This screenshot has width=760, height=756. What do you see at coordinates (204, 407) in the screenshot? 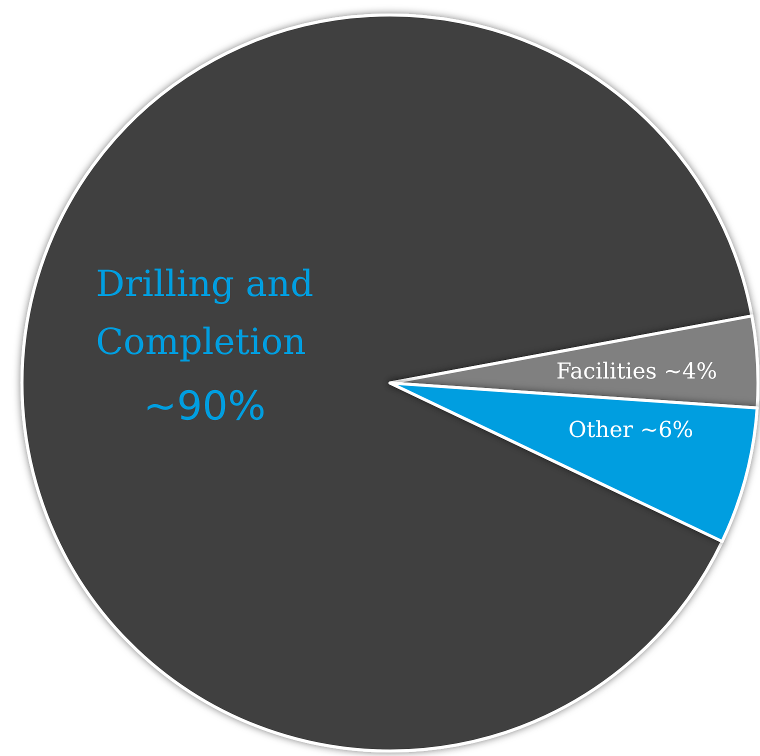
I see `data-label: ~90%` at bounding box center [204, 407].